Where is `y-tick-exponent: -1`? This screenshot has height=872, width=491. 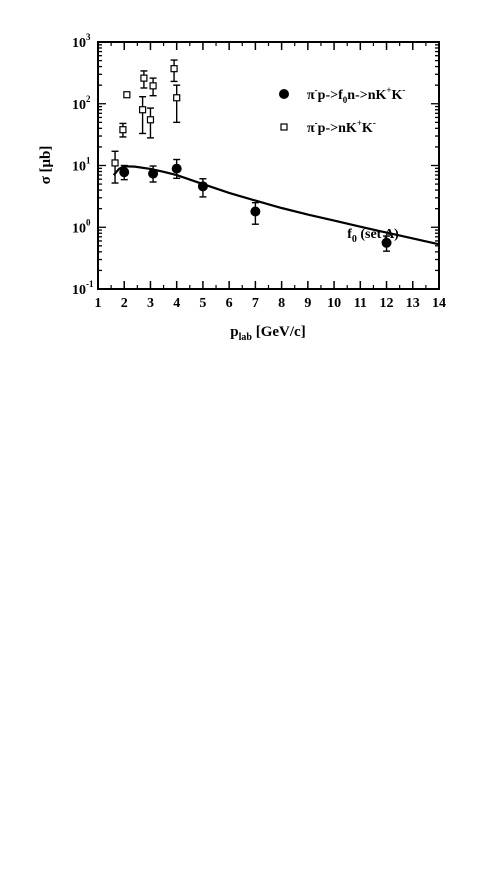 y-tick-exponent: -1 is located at coordinates (90, 284).